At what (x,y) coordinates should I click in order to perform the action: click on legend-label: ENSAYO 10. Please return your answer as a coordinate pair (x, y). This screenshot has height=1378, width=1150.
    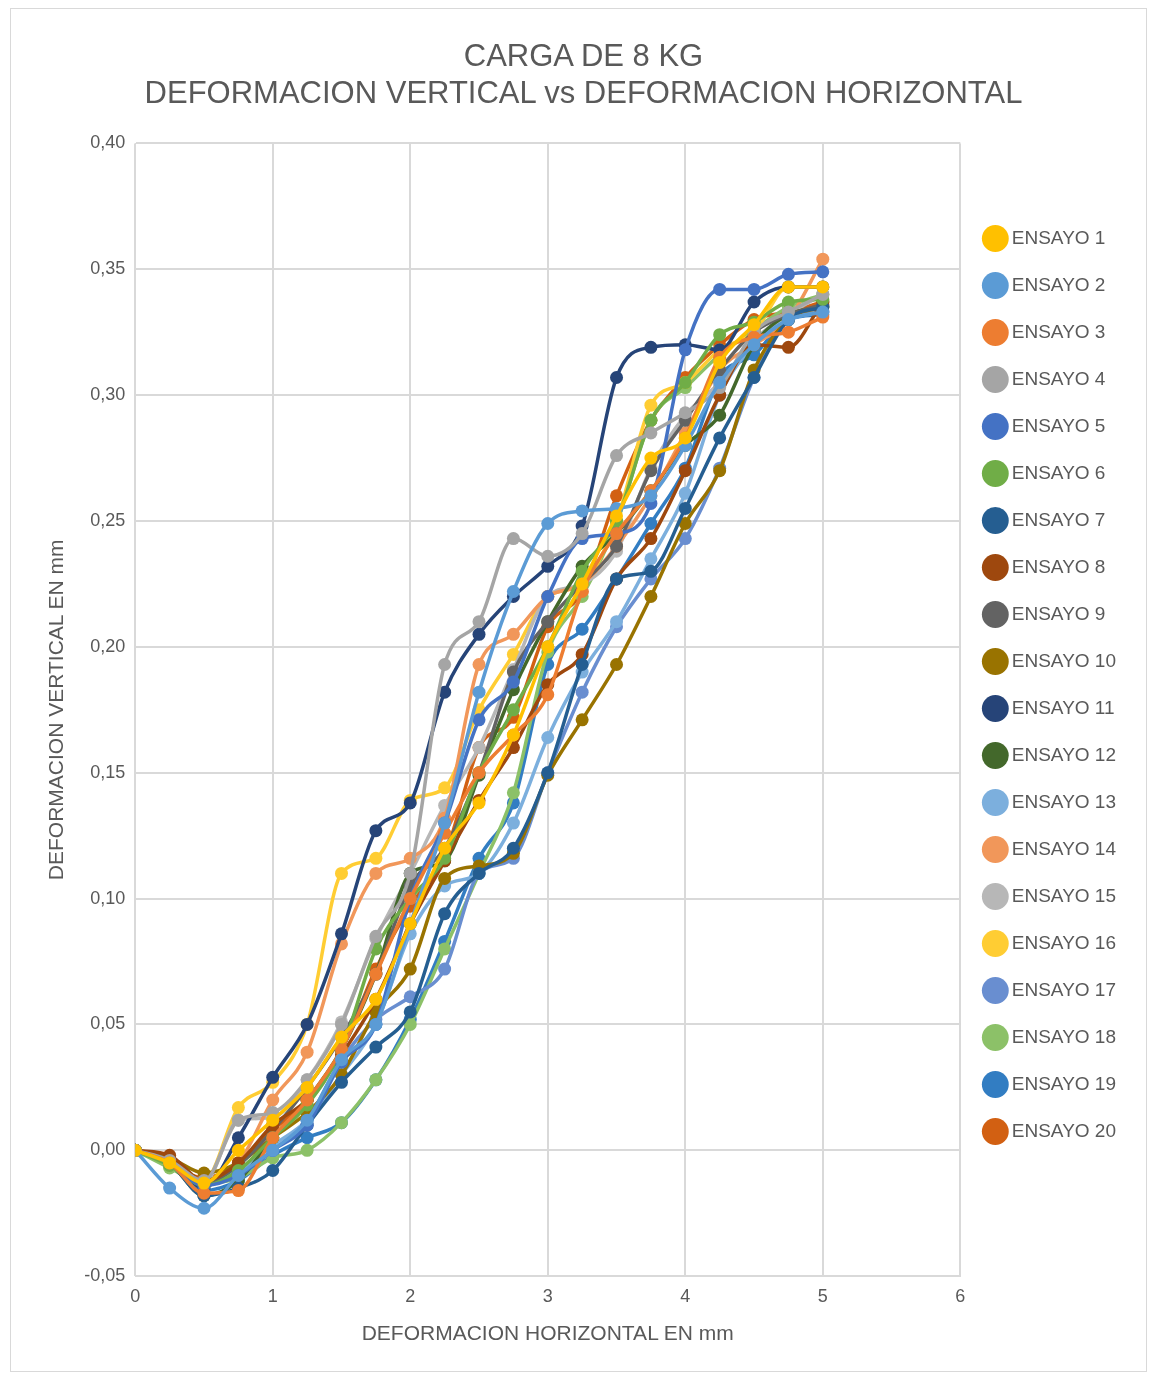
    Looking at the image, I should click on (1064, 660).